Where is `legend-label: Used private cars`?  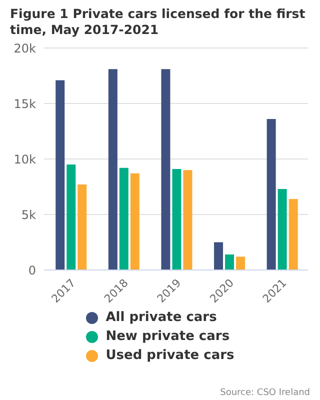
legend-label: Used private cars is located at coordinates (169, 356).